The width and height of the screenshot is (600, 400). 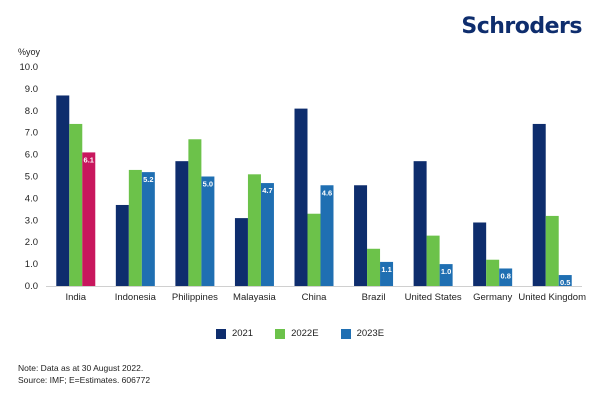 I want to click on x-category-label: China, so click(x=315, y=297).